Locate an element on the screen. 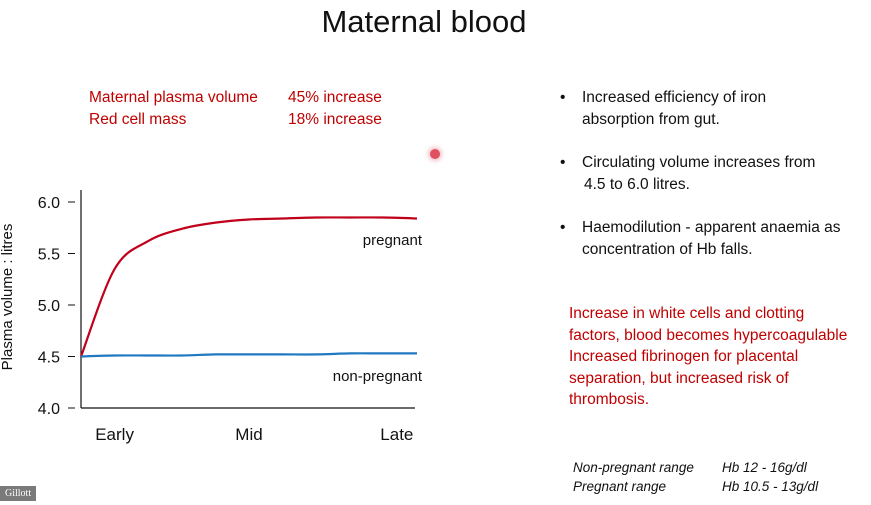 Image resolution: width=871 pixels, height=505 pixels. stat-row-red-cell-mass: Red cell mass 18% increase is located at coordinates (239, 120).